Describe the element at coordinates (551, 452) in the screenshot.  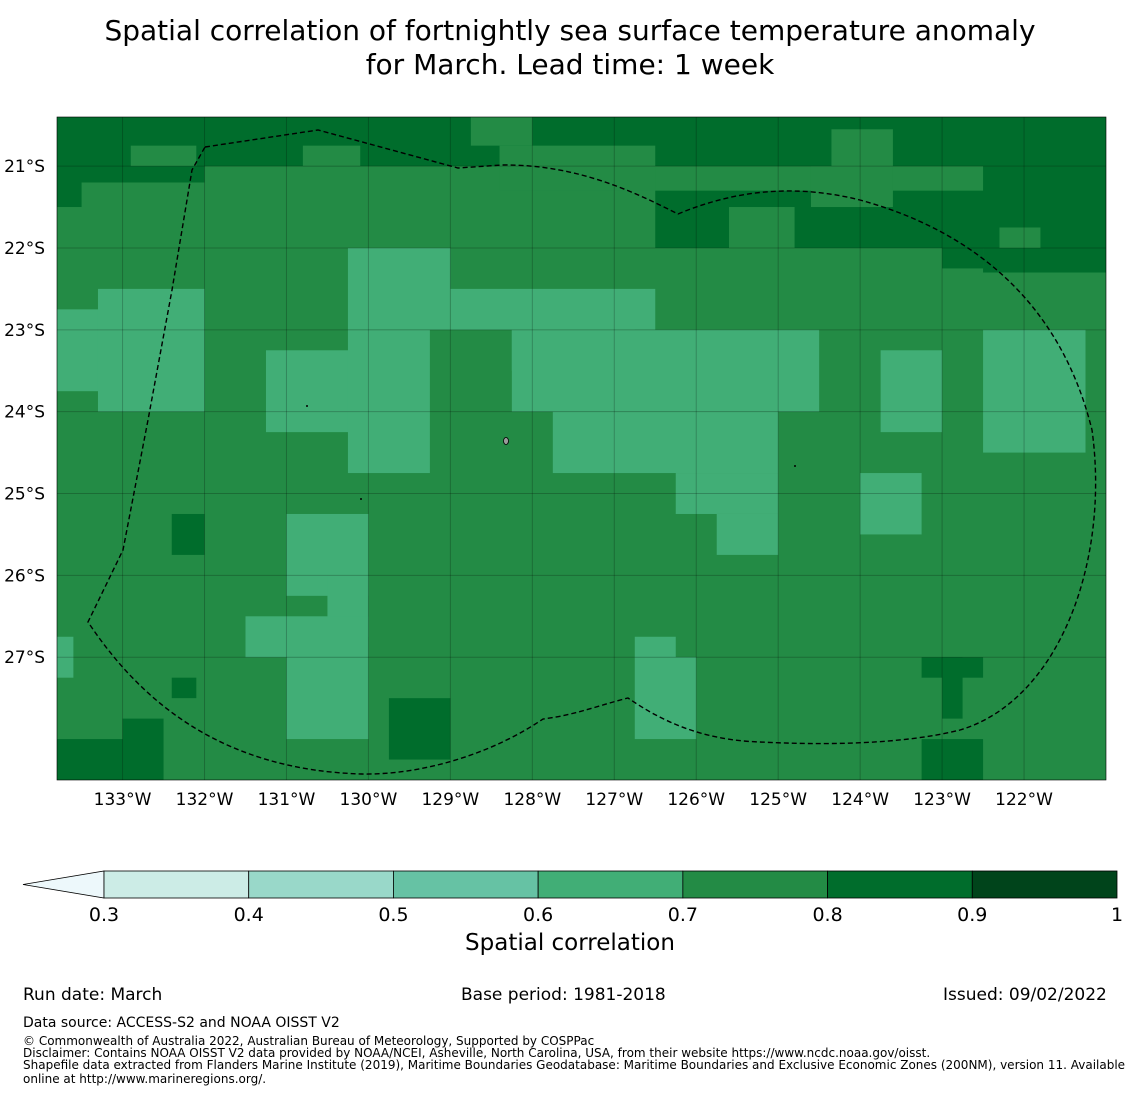
I see `islands` at that location.